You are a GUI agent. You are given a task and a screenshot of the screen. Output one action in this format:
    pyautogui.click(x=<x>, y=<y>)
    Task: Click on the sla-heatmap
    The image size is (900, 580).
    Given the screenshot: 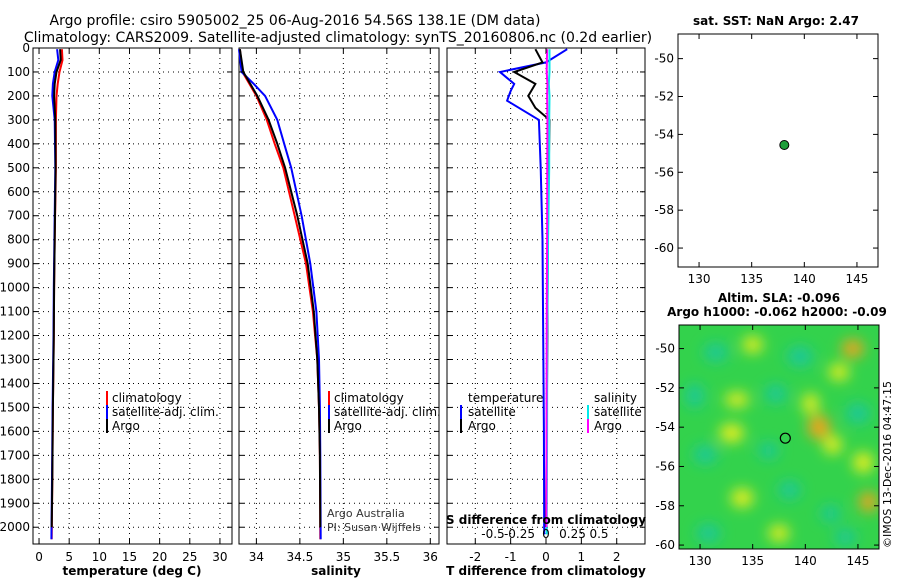 What is the action you would take?
    pyautogui.click(x=779, y=437)
    